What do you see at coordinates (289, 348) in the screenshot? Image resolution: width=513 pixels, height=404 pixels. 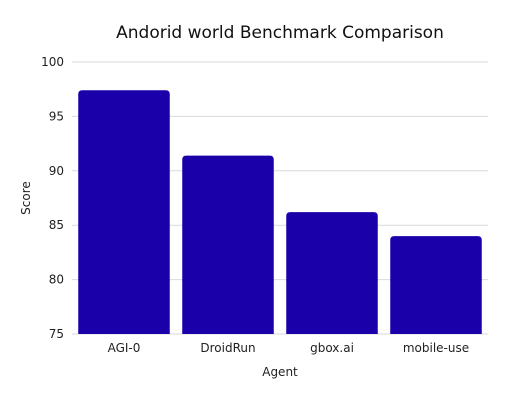 I see `x-axis-ticks: AGI-0 DroidRun gbox.ai mobile-use` at bounding box center [289, 348].